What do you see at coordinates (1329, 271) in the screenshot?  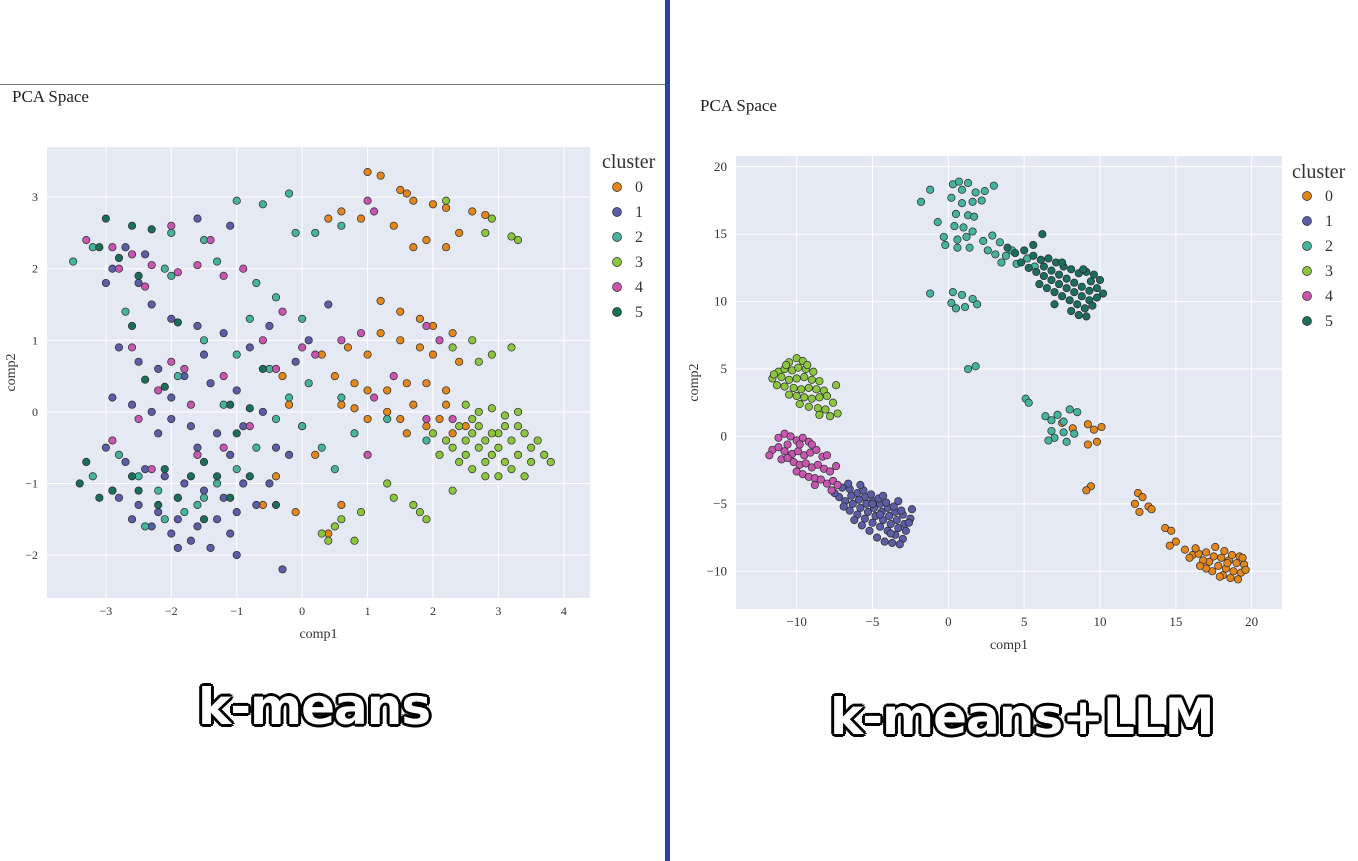 I see `legend-label: 3` at bounding box center [1329, 271].